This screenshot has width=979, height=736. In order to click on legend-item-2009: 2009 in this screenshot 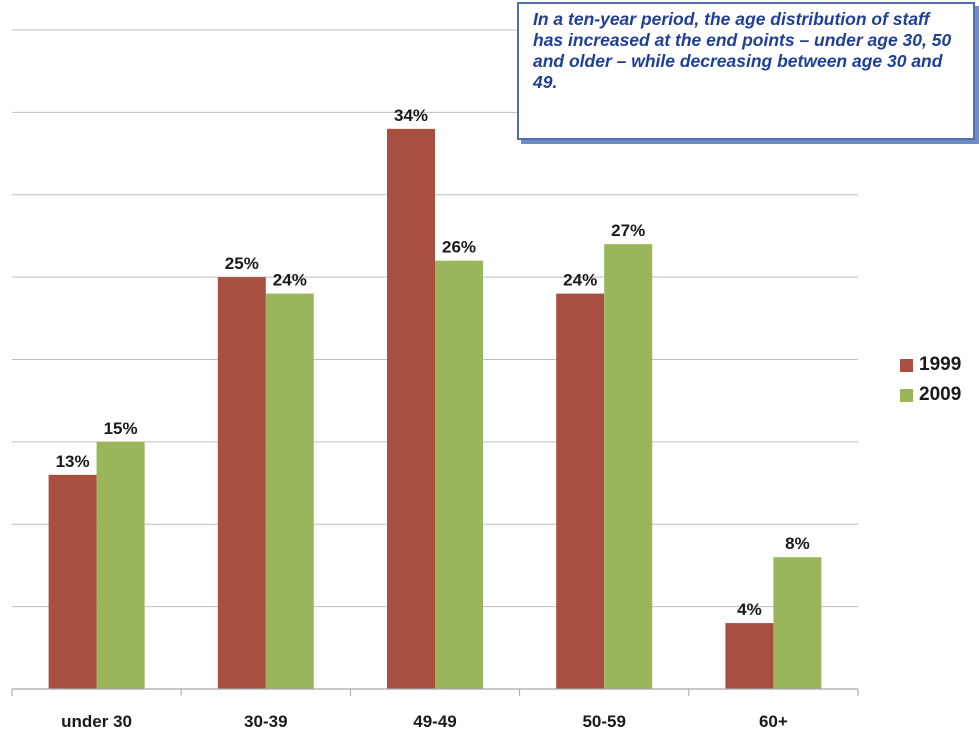, I will do `click(930, 395)`.